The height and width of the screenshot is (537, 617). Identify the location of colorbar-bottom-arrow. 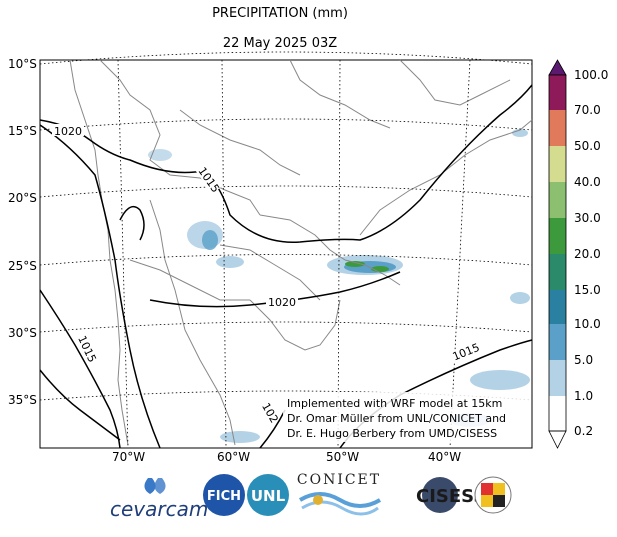
(557, 439).